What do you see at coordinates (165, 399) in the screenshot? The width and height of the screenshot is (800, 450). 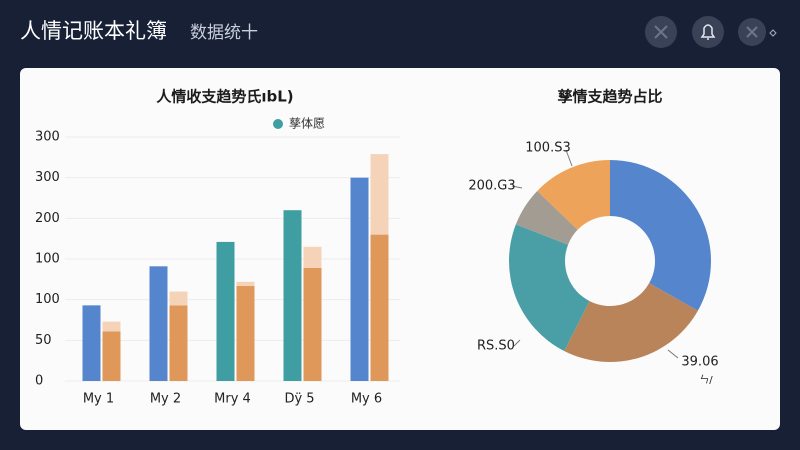 I see `x-tick-label: My 2` at bounding box center [165, 399].